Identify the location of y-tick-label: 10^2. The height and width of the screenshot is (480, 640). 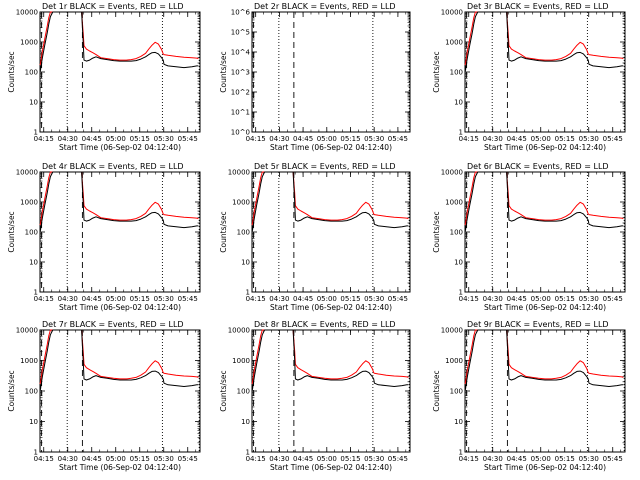
(240, 93).